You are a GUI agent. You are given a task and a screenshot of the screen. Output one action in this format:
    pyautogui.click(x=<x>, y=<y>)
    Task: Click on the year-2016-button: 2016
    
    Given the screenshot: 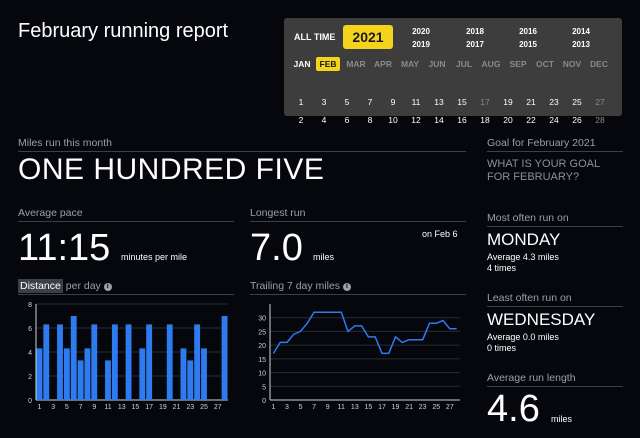 What is the action you would take?
    pyautogui.click(x=528, y=31)
    